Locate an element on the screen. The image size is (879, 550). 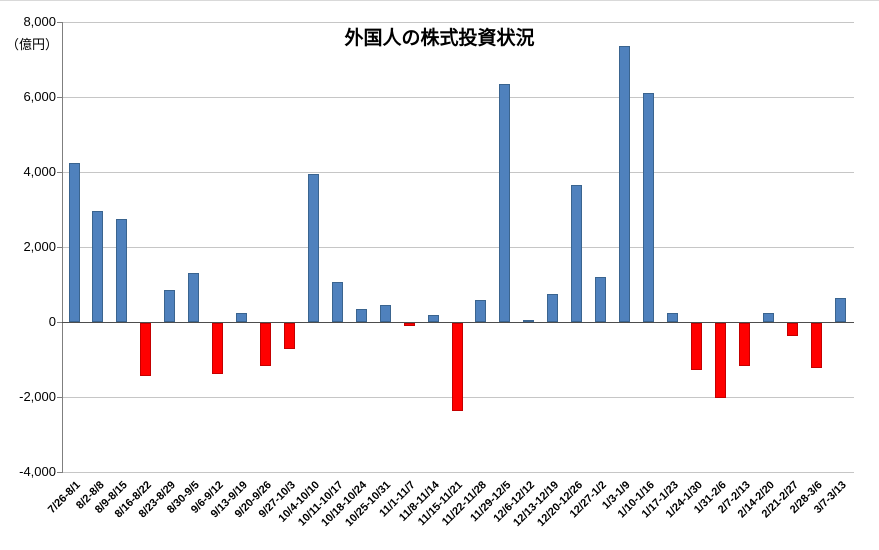
y-axis-tick-label: -2,000 is located at coordinates (37, 396).